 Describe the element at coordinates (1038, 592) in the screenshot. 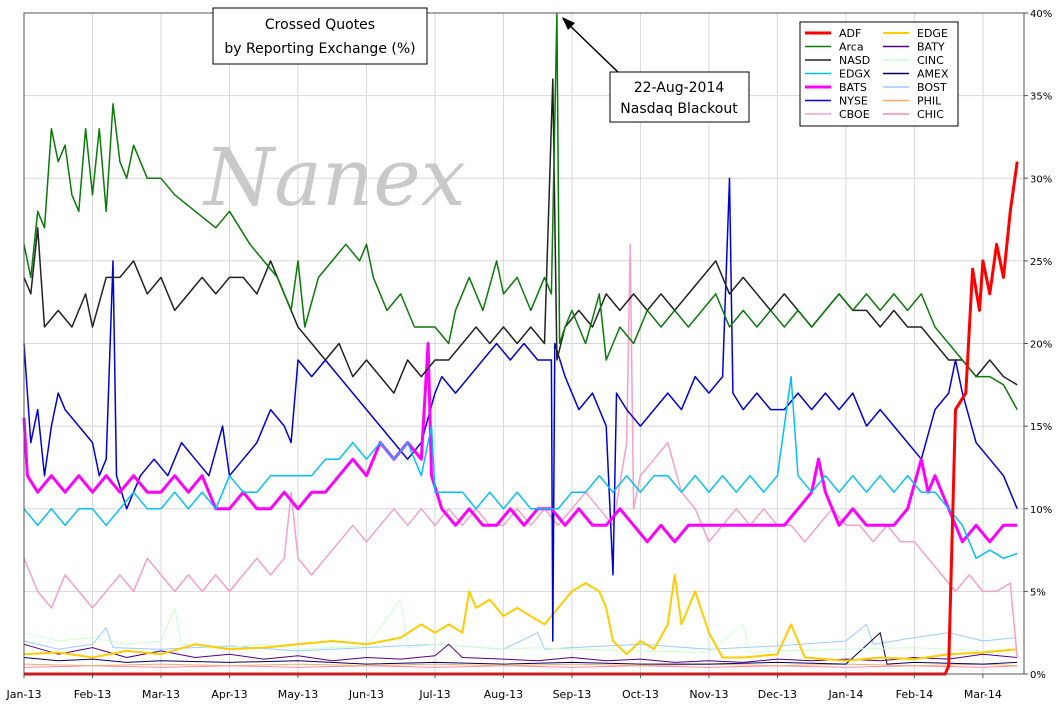

I see `y-tick-label: 5%` at that location.